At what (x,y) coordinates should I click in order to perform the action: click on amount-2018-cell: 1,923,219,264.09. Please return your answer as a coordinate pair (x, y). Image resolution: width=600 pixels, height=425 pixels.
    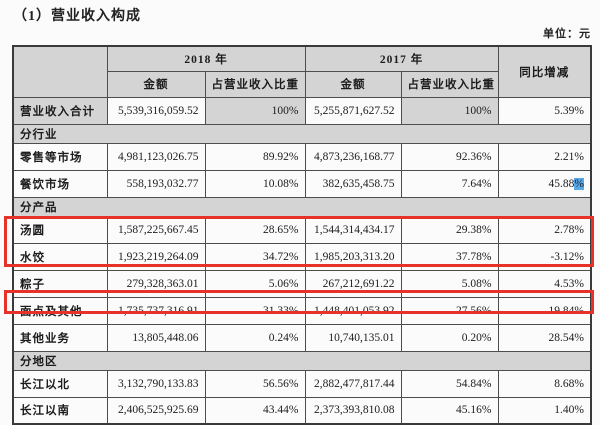
    Looking at the image, I should click on (156, 256).